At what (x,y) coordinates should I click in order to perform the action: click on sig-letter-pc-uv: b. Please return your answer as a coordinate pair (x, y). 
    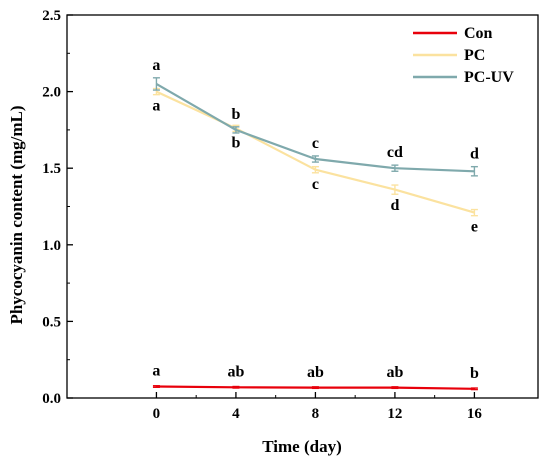
    Looking at the image, I should click on (235, 114).